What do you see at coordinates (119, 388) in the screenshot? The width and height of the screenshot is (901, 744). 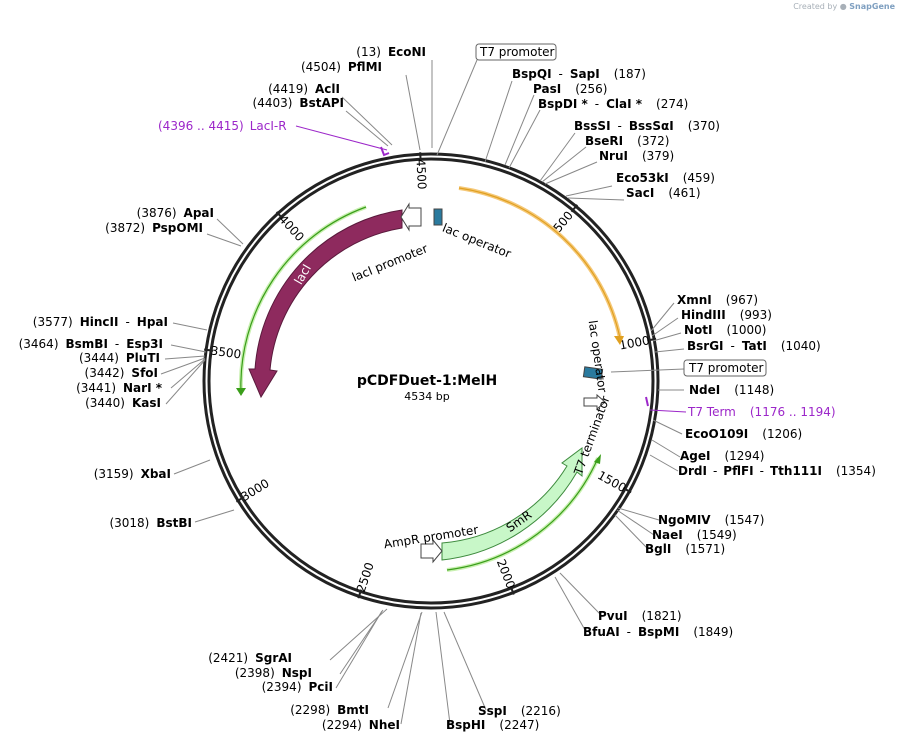 I see `site-label-nari: (3441) NarI *` at bounding box center [119, 388].